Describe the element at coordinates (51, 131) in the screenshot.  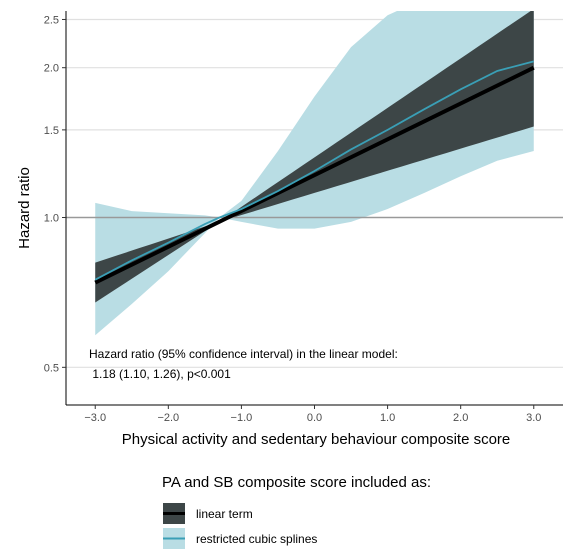
I see `y-tick-label: 1.5` at that location.